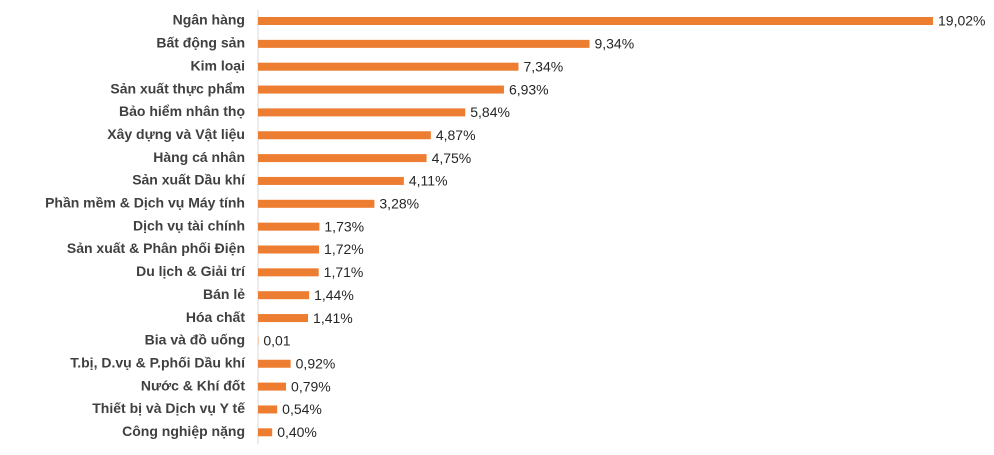 Image resolution: width=994 pixels, height=455 pixels. I want to click on category-label: Du lịch & Giải trí, so click(191, 271).